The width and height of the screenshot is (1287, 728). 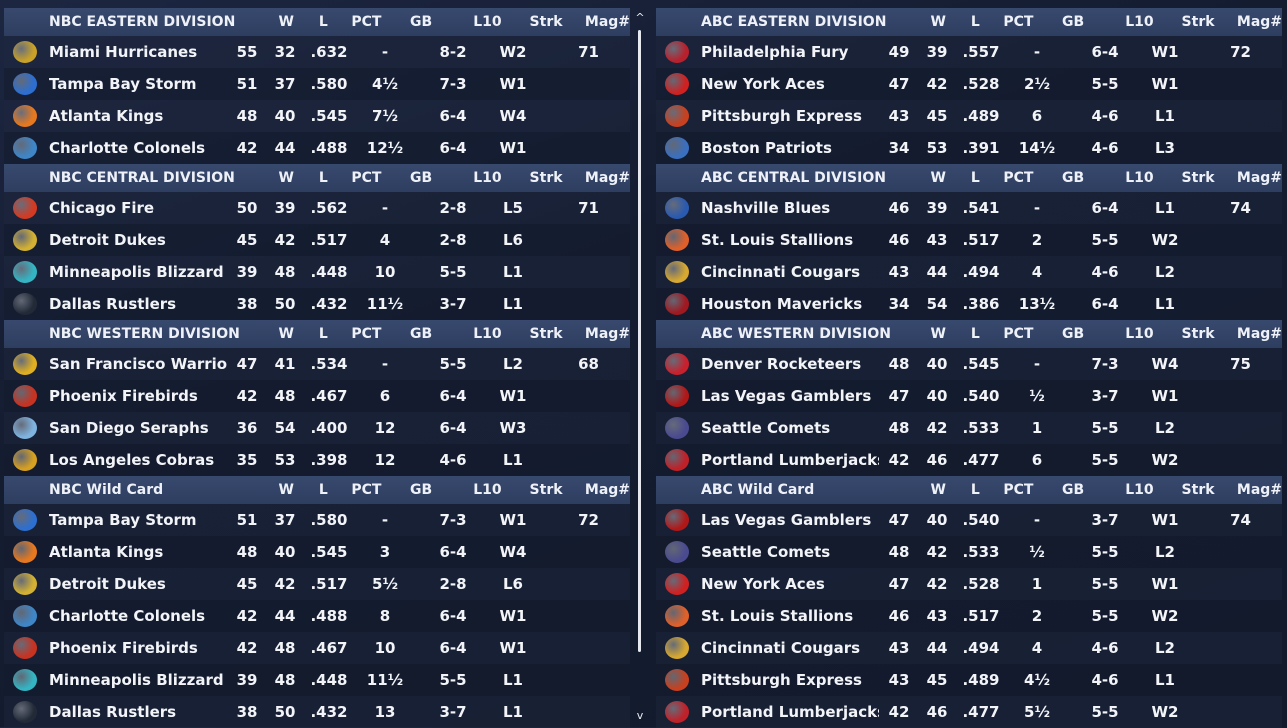 I want to click on team-row: Dallas Rustlers 38 50 .432 13 3-7 L1, so click(x=317, y=712).